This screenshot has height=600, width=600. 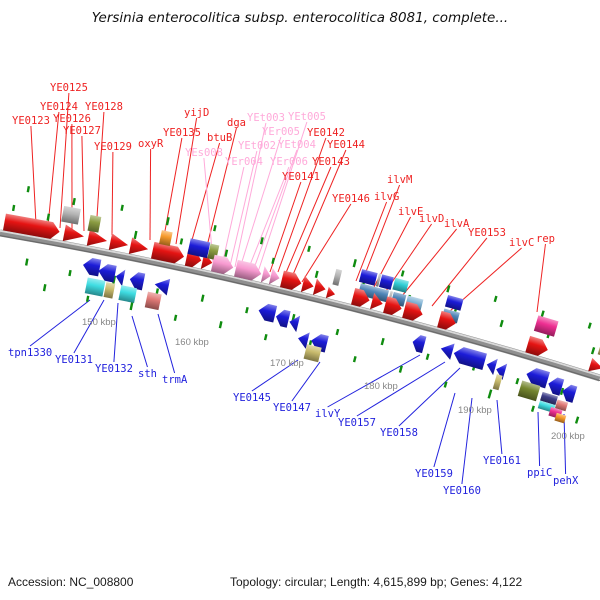 I want to click on gene-label: ppiC, so click(x=539, y=473).